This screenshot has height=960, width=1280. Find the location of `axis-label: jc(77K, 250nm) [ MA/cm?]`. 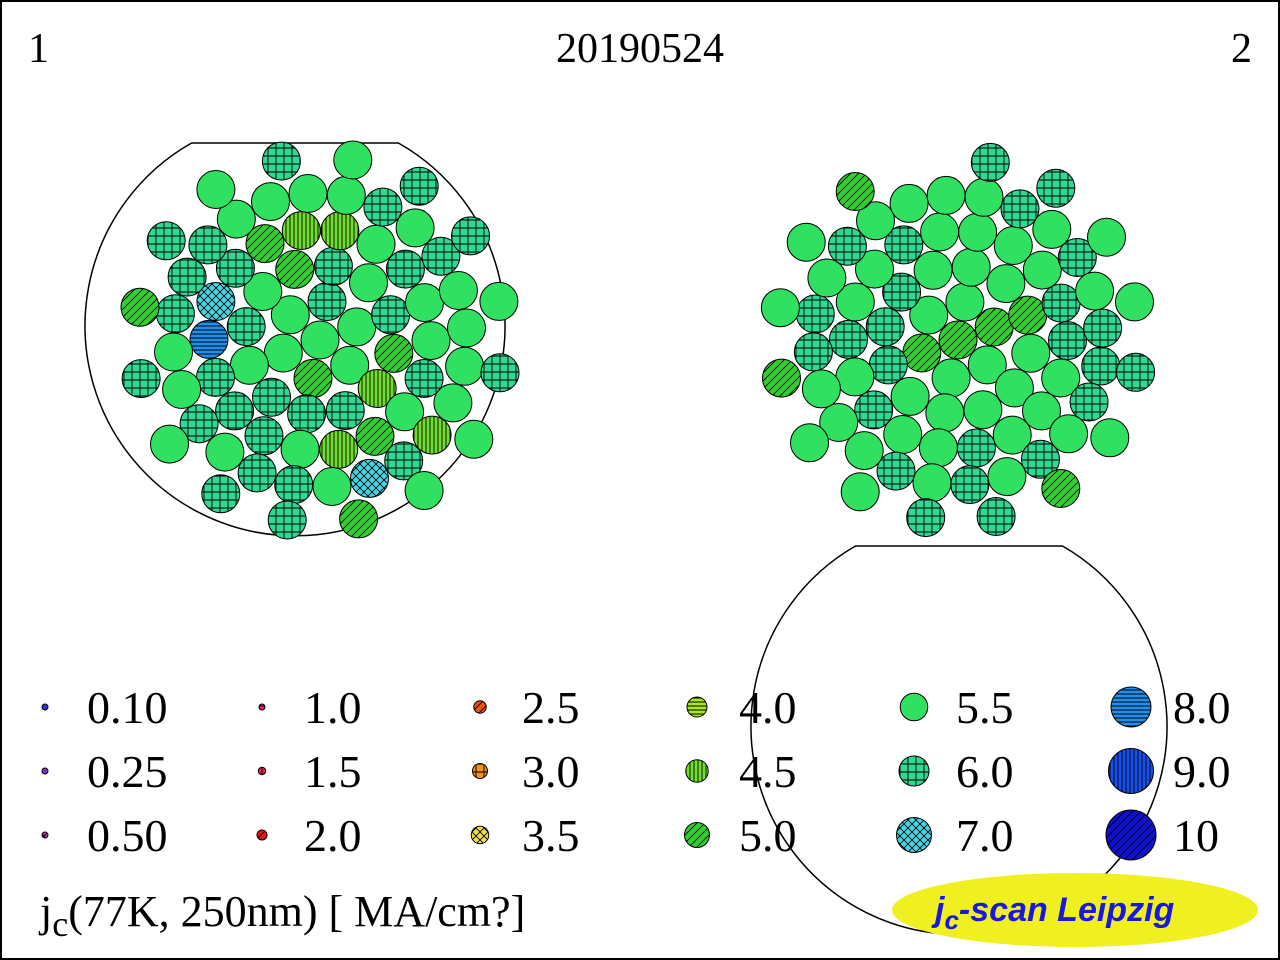

axis-label: jc(77K, 250nm) [ MA/cm?] is located at coordinates (281, 915).